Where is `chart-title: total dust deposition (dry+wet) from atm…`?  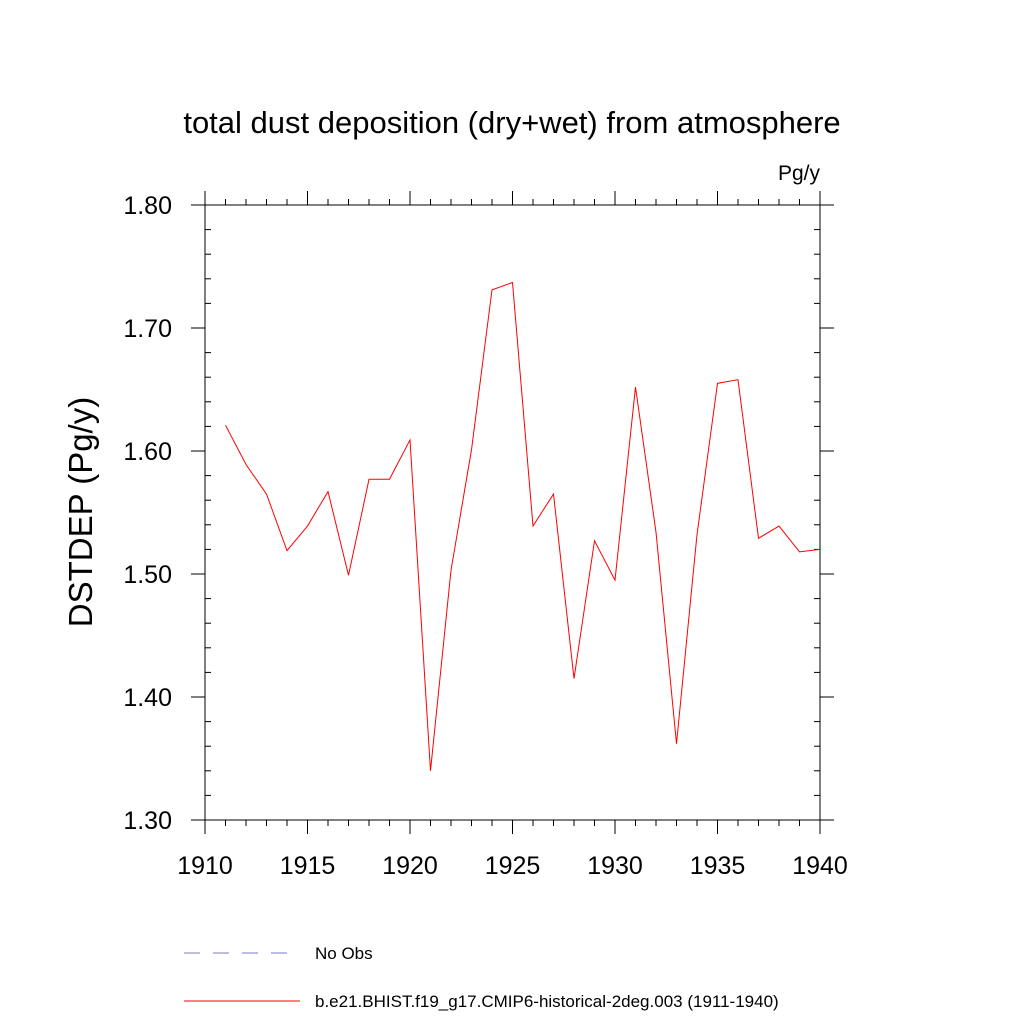
chart-title: total dust deposition (dry+wet) from atm… is located at coordinates (511, 122).